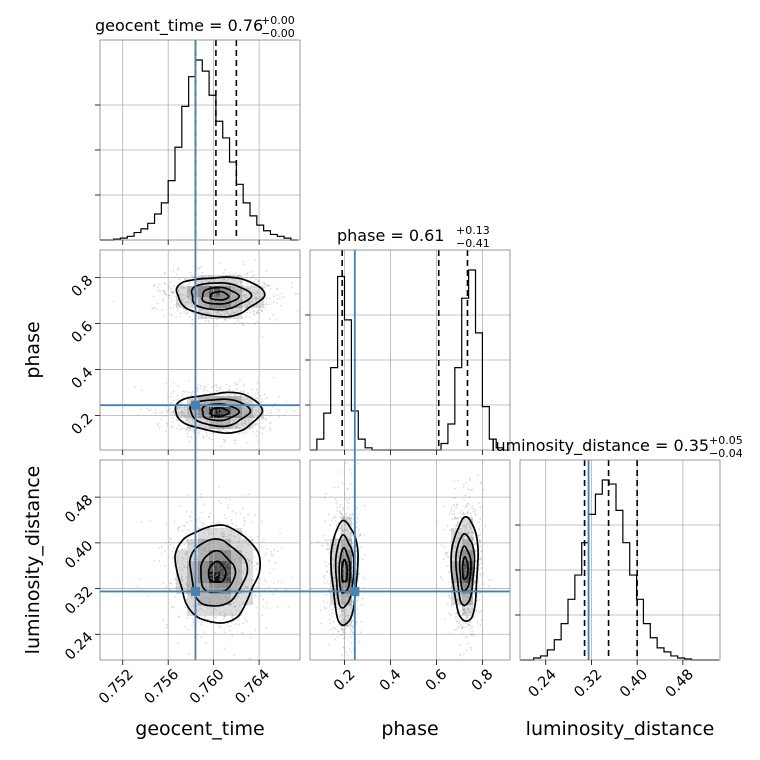 This screenshot has height=760, width=760. I want to click on contour-geocent_time-phase-mode1-level2, so click(220, 413).